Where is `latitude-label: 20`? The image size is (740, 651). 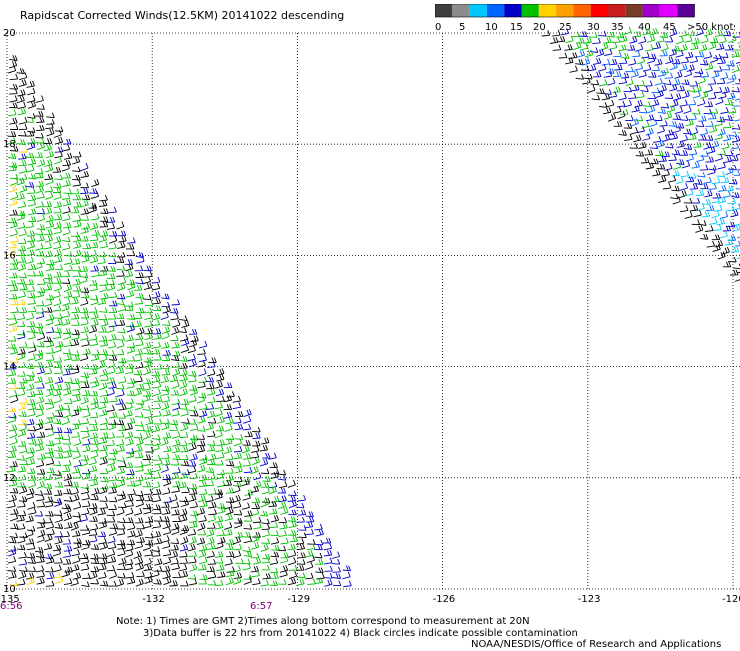 latitude-label: 20 is located at coordinates (9, 33).